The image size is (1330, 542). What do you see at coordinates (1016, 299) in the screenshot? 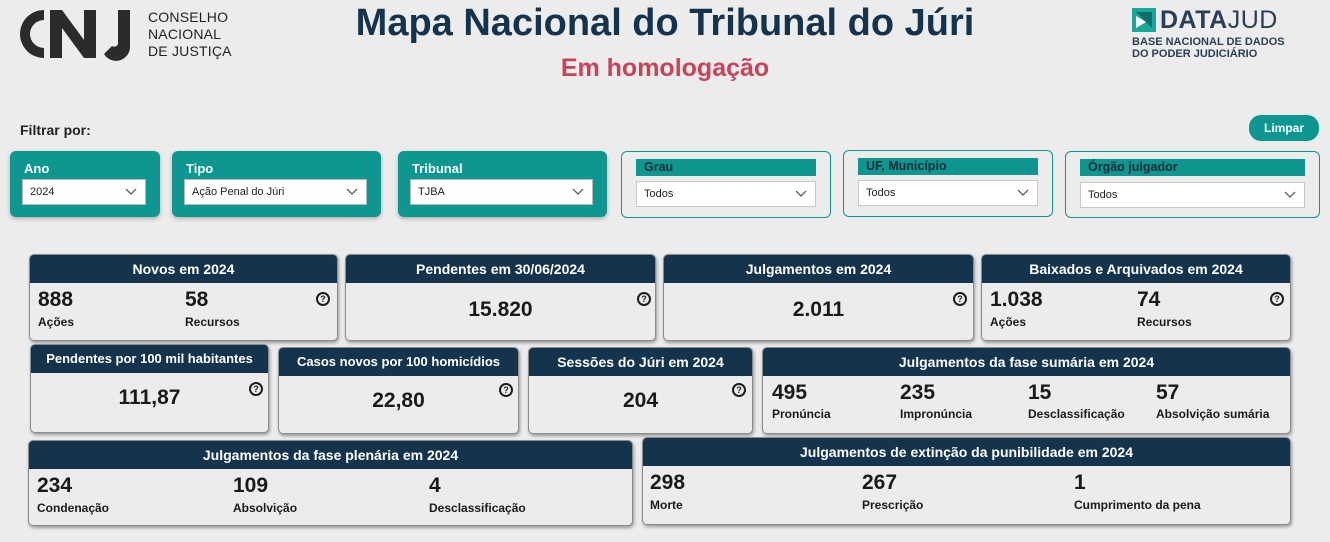
I see `card-value: 1.038` at bounding box center [1016, 299].